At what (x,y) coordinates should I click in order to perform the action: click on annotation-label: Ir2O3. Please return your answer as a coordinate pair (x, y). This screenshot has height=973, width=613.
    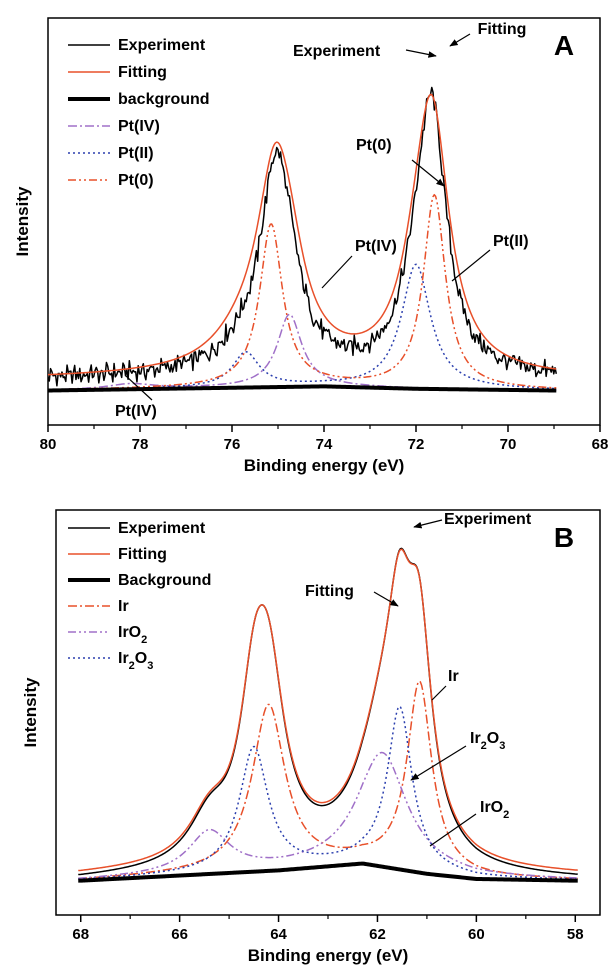
    Looking at the image, I should click on (487, 741).